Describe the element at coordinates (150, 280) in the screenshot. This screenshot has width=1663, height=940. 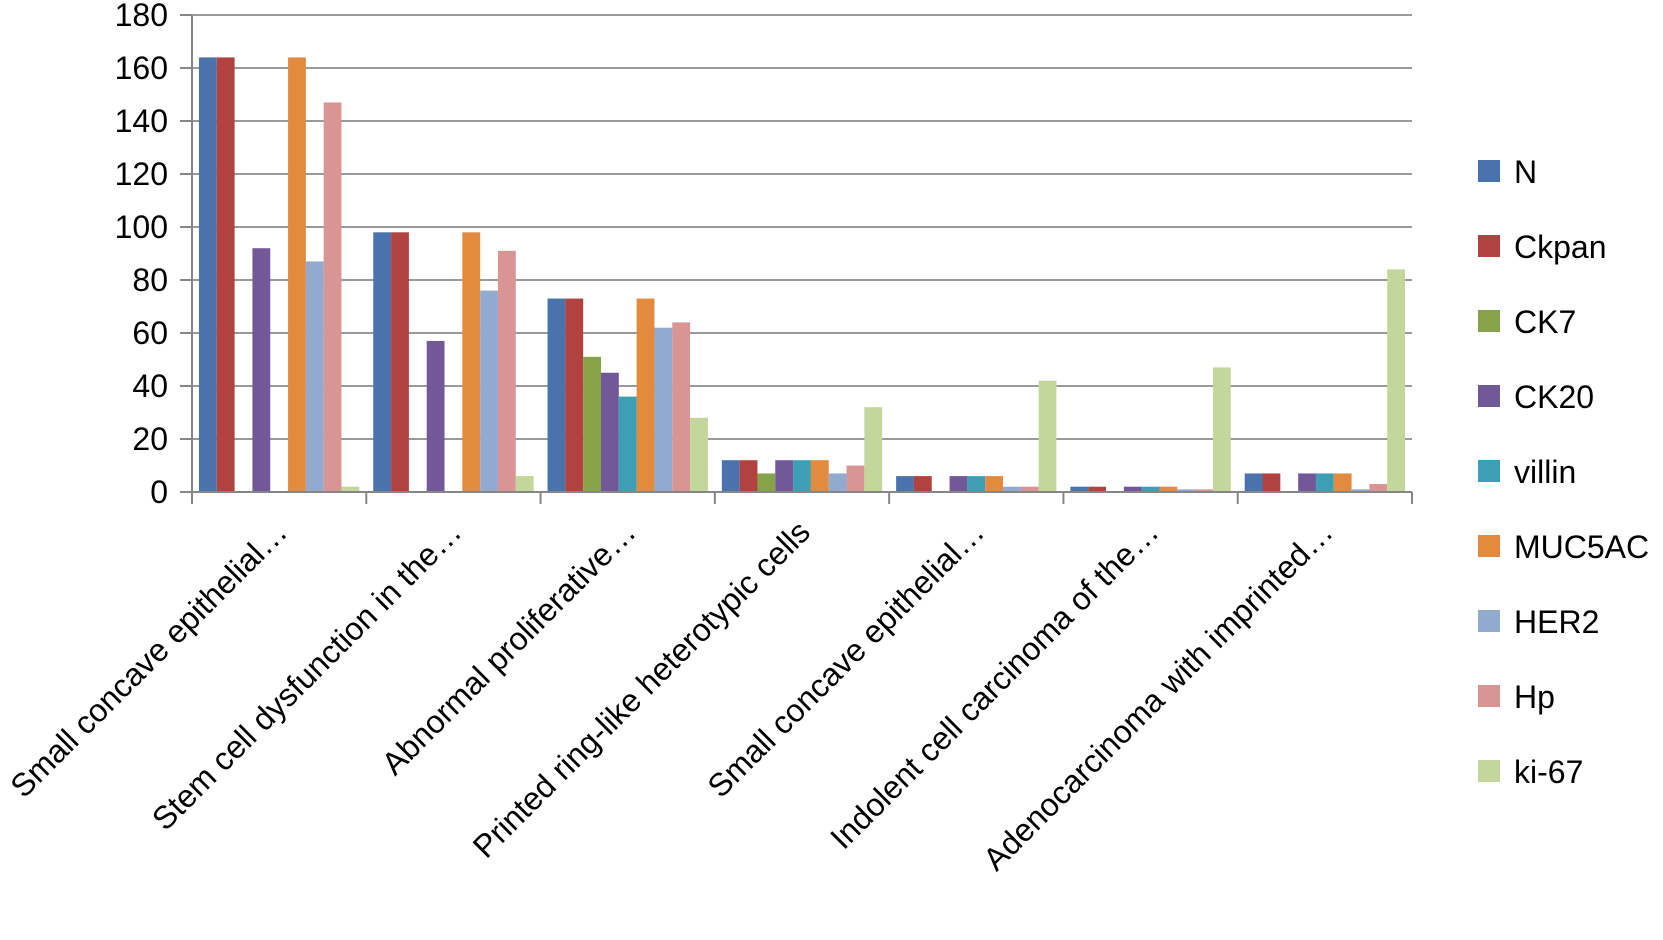
I see `y-tick-label: 80` at that location.